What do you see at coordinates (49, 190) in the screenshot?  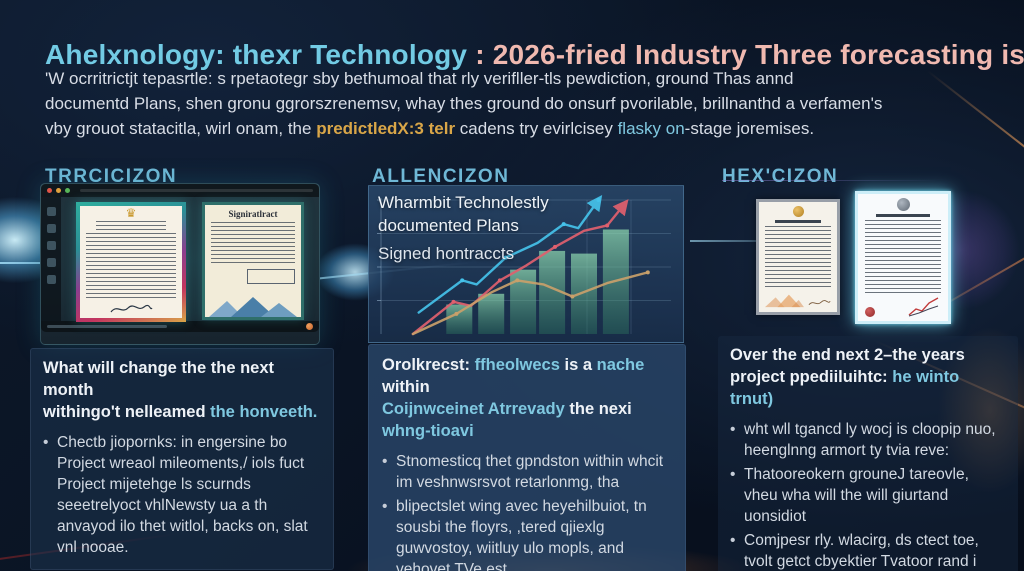 I see `close-window-icon` at bounding box center [49, 190].